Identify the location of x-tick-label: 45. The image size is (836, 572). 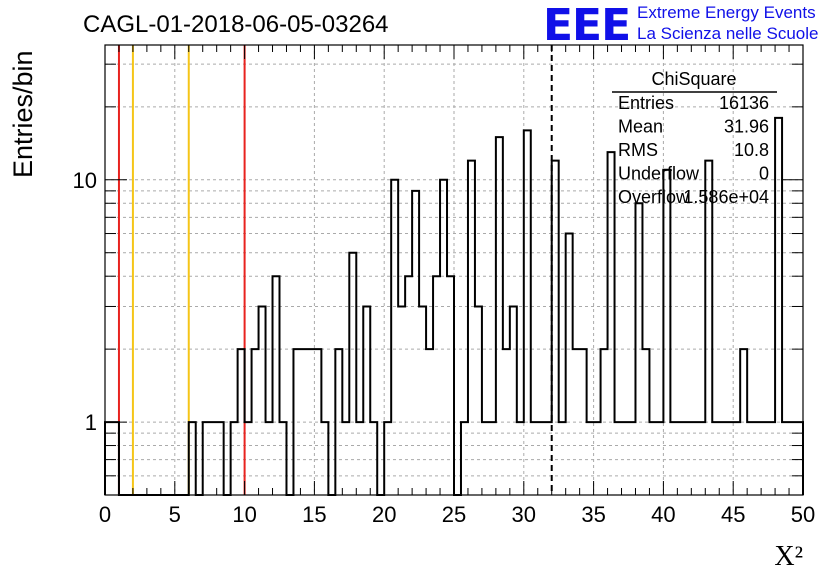
(733, 514).